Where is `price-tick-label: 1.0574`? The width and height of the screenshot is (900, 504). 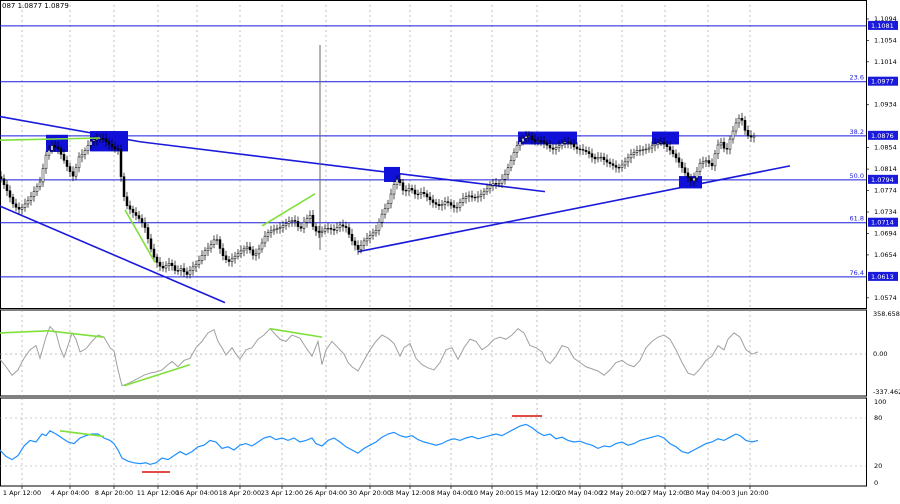 price-tick-label: 1.0574 is located at coordinates (885, 298).